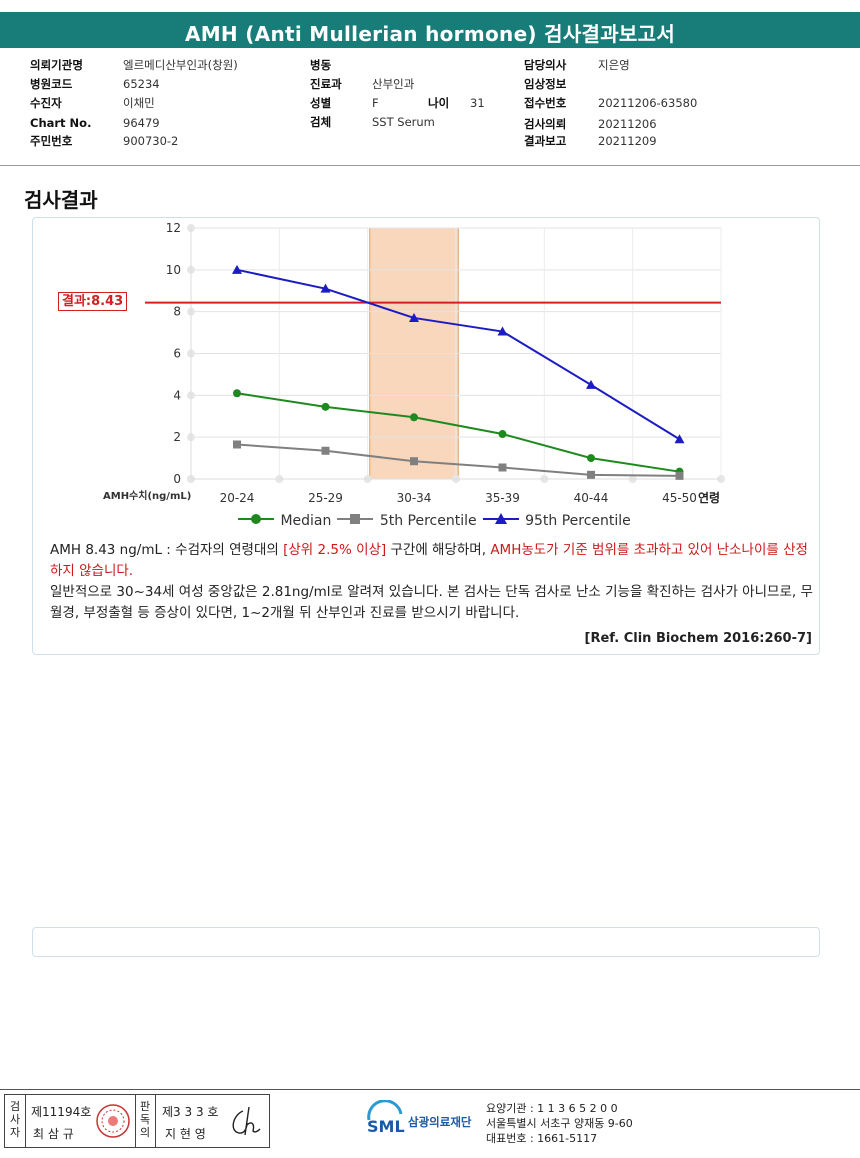  What do you see at coordinates (429, 560) in the screenshot?
I see `desc-warning: AMH농도가 기준 범위를 초과하고 있어 난소나이를 산정하지 않습니다.` at bounding box center [429, 560].